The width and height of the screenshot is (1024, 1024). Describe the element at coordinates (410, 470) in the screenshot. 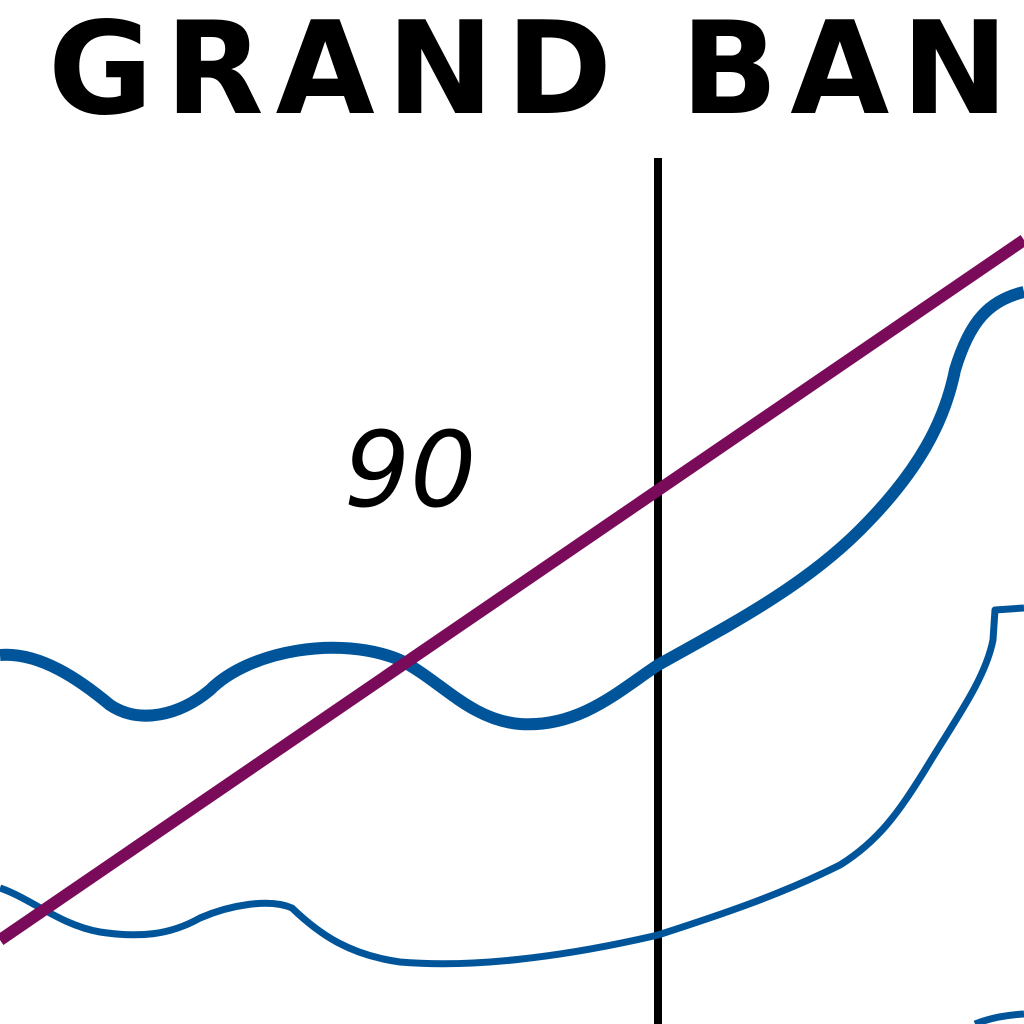

I see `depth-sounding-label: 90` at that location.